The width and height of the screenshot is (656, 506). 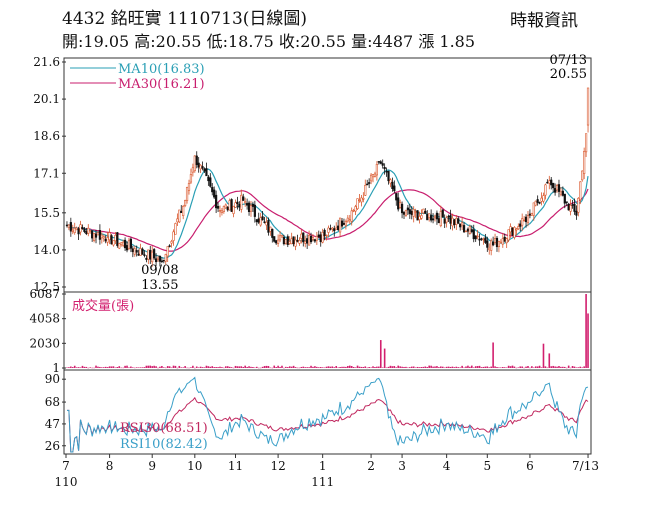 I want to click on rsi-ytick-label: 26, so click(x=52, y=446).